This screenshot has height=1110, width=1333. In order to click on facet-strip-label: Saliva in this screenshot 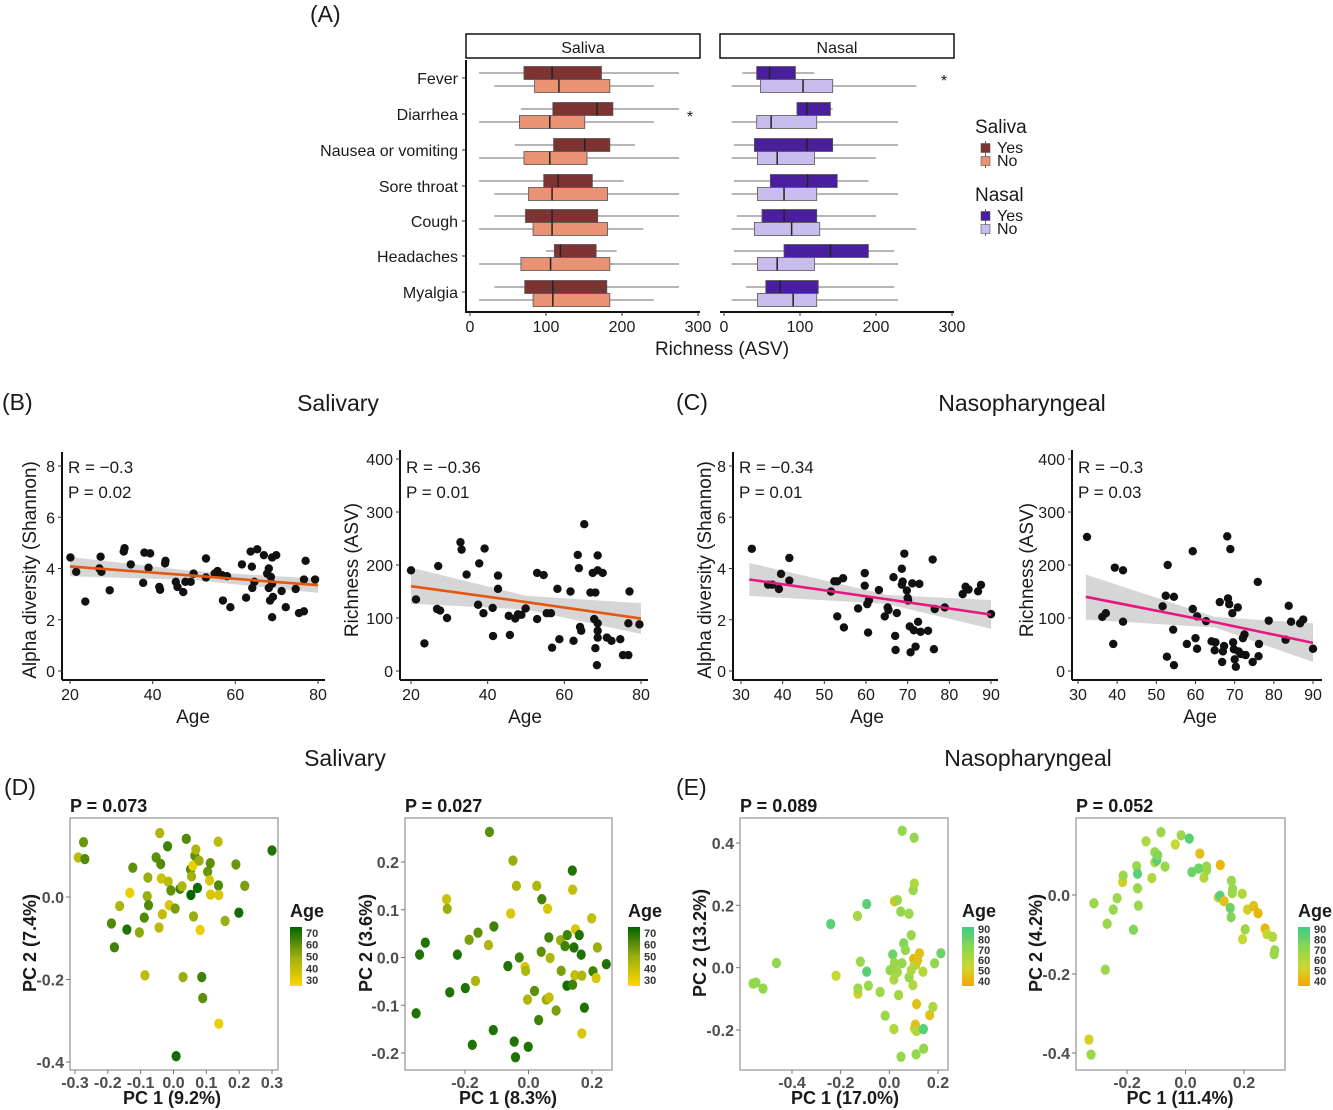, I will do `click(583, 48)`.